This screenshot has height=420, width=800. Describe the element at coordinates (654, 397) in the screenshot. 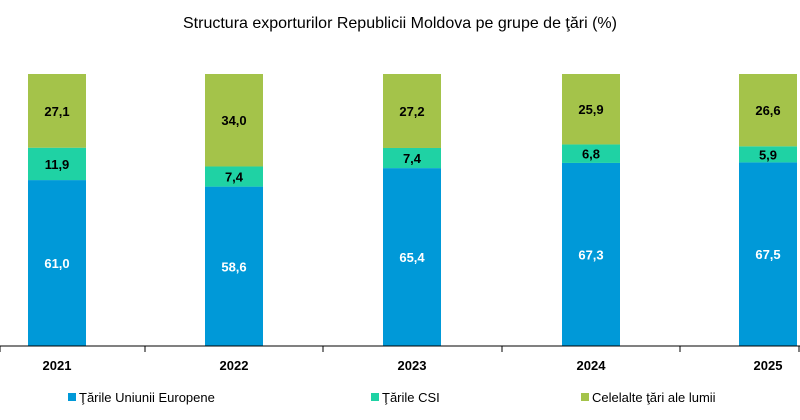

I see `legend-label-2: Celelalte ţări ale lumii` at that location.